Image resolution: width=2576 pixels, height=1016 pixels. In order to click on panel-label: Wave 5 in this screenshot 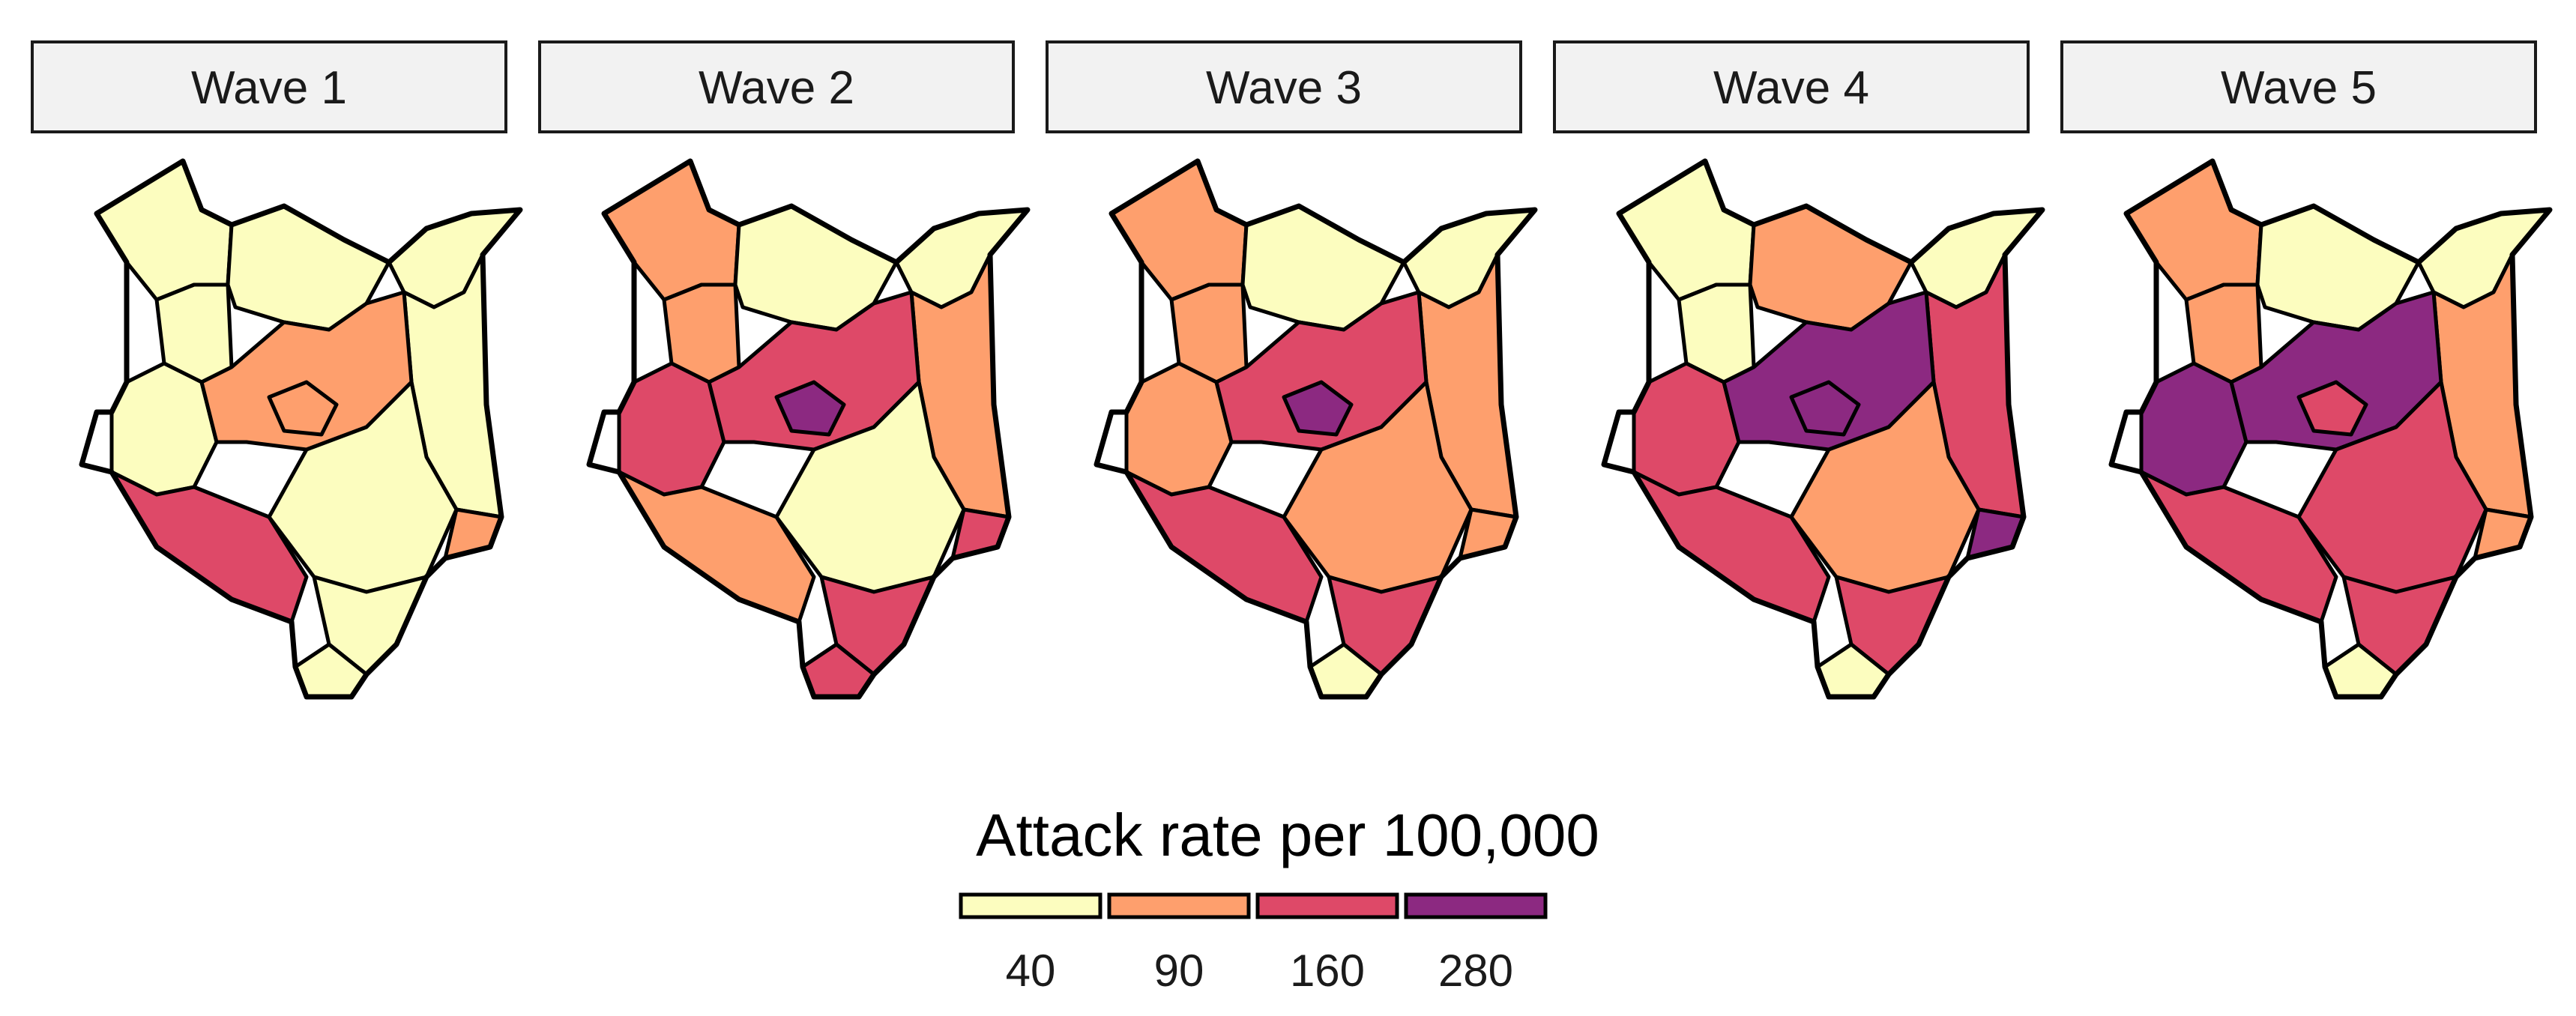, I will do `click(2299, 88)`.